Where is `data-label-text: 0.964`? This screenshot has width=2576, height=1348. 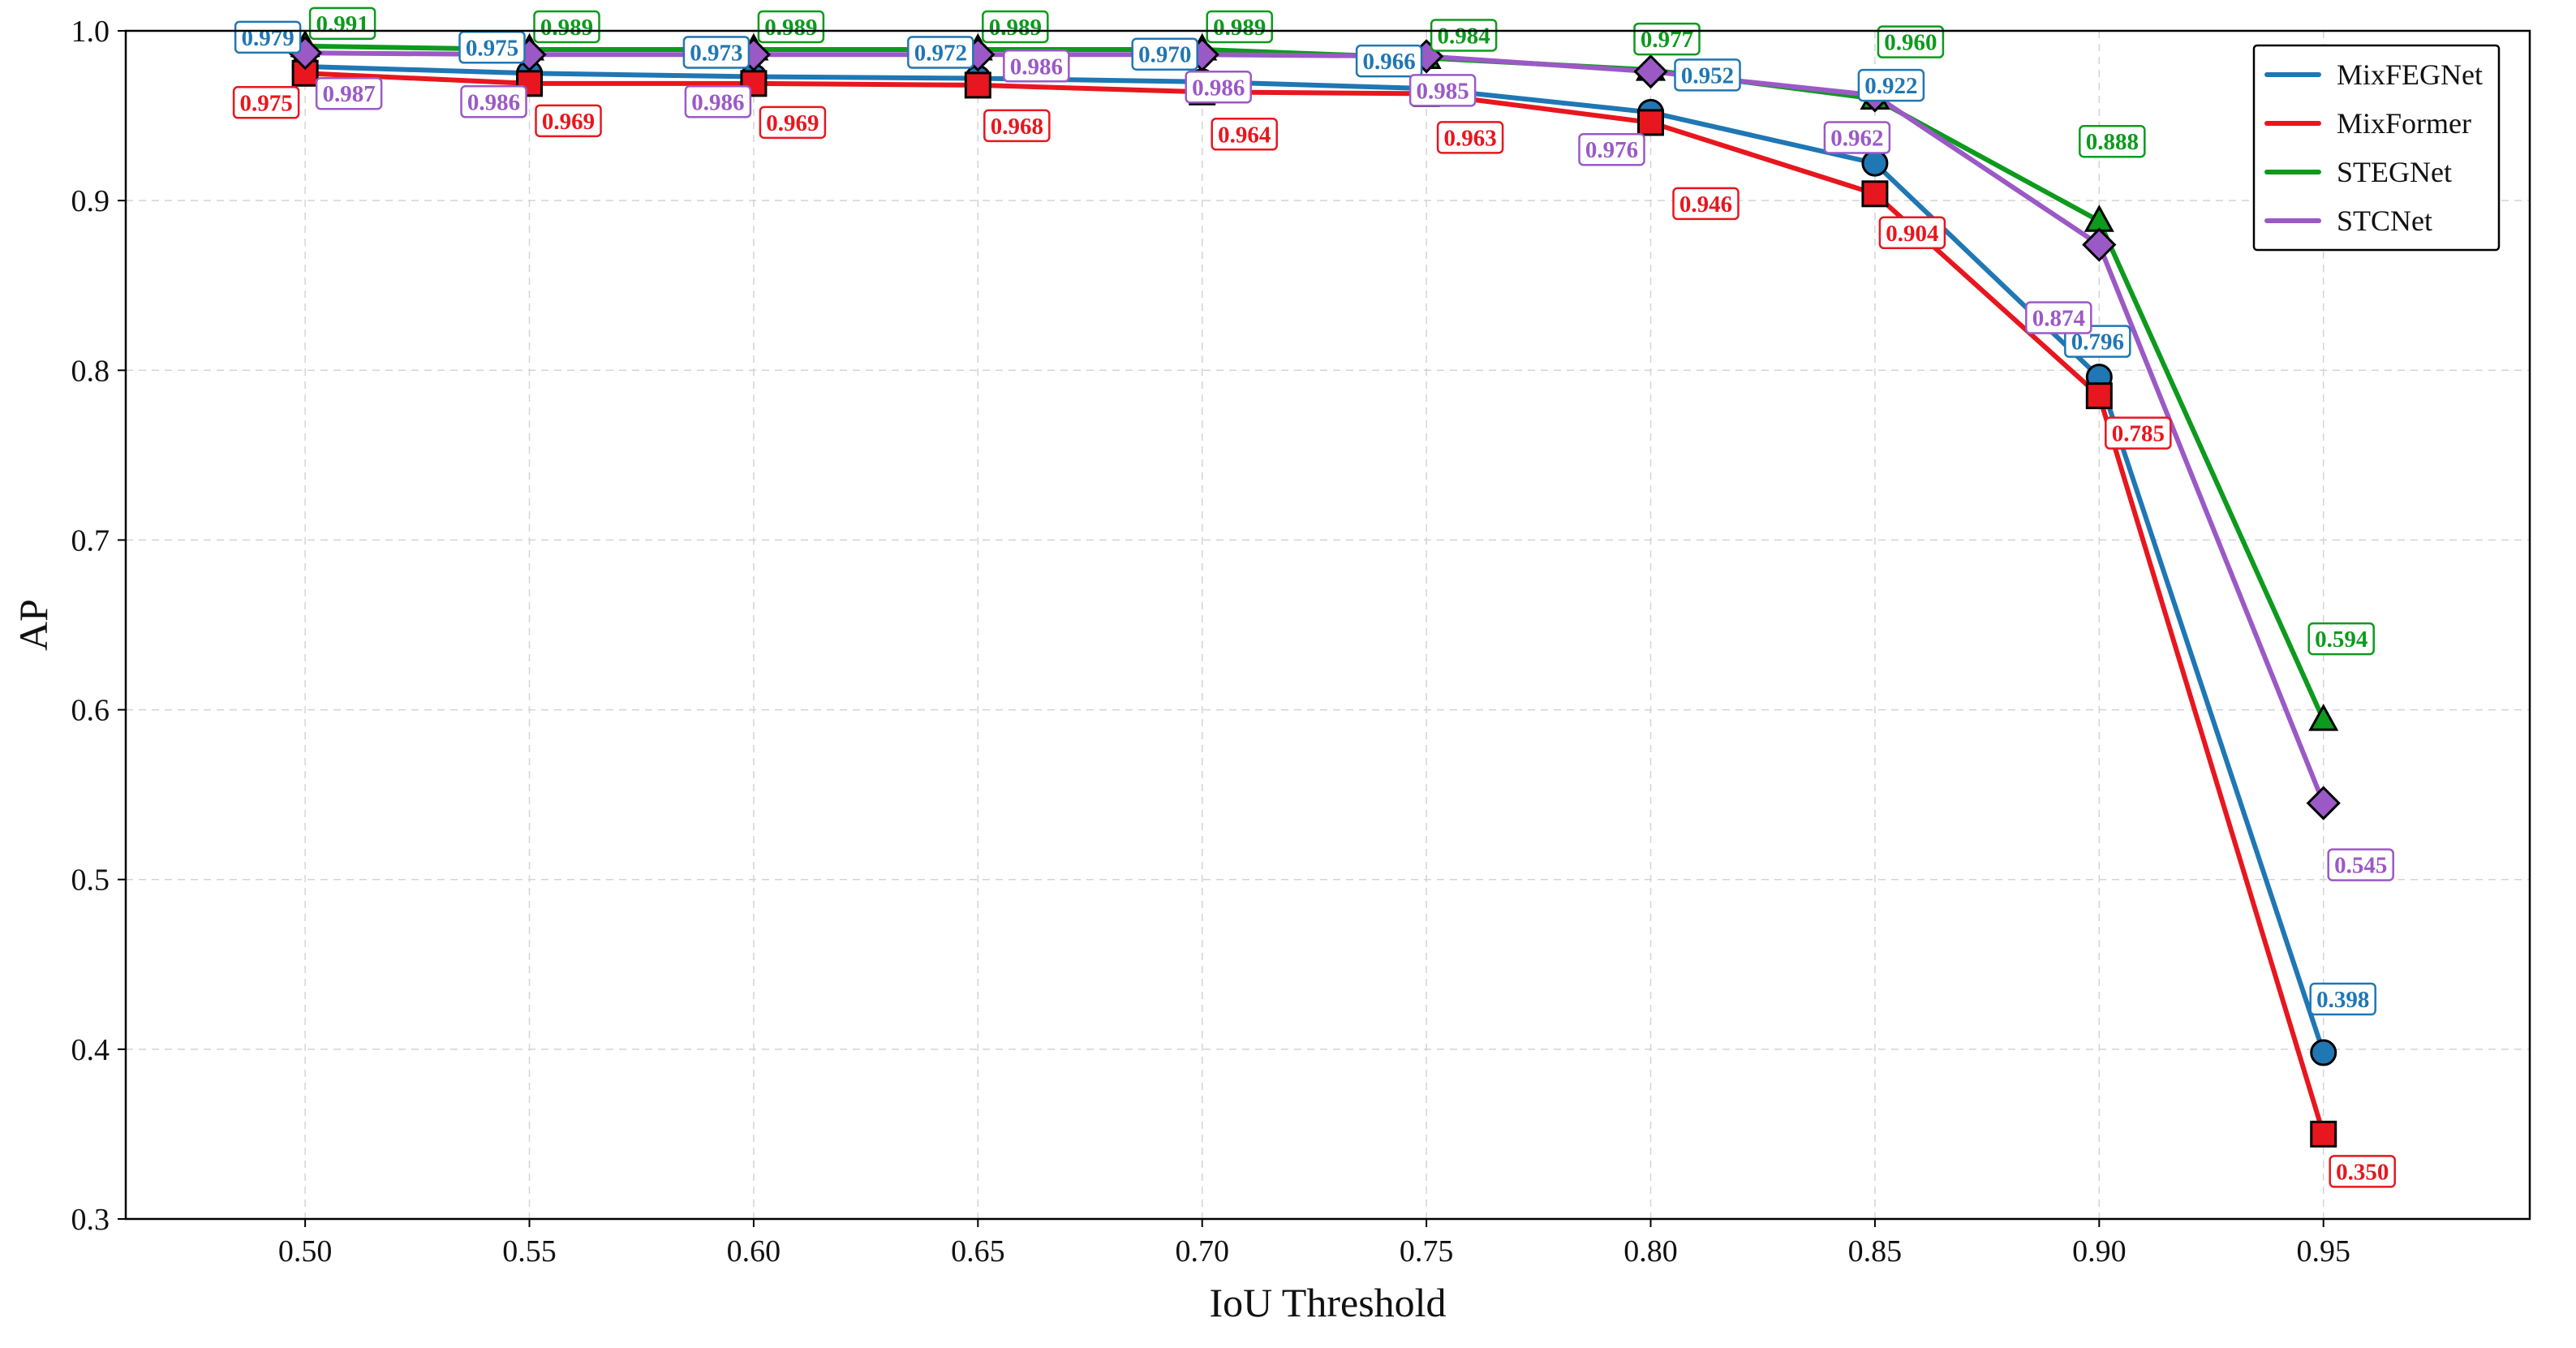 data-label-text: 0.964 is located at coordinates (1244, 135).